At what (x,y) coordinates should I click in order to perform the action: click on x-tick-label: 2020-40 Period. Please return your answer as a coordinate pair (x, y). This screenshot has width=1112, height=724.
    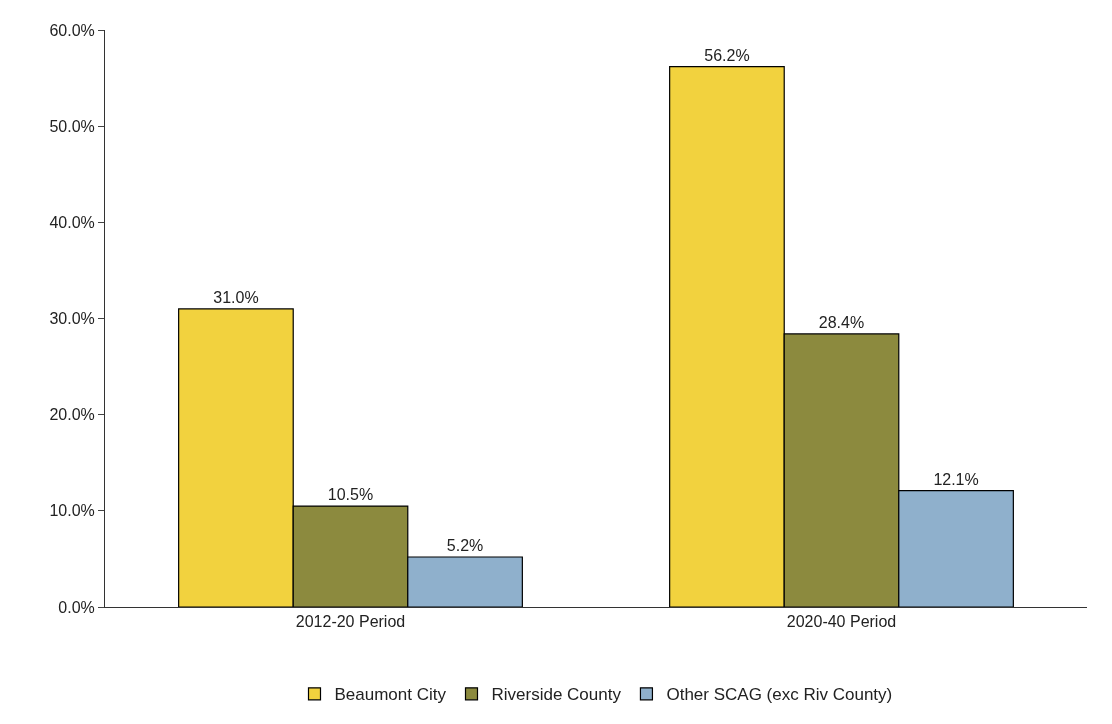
    Looking at the image, I should click on (841, 622).